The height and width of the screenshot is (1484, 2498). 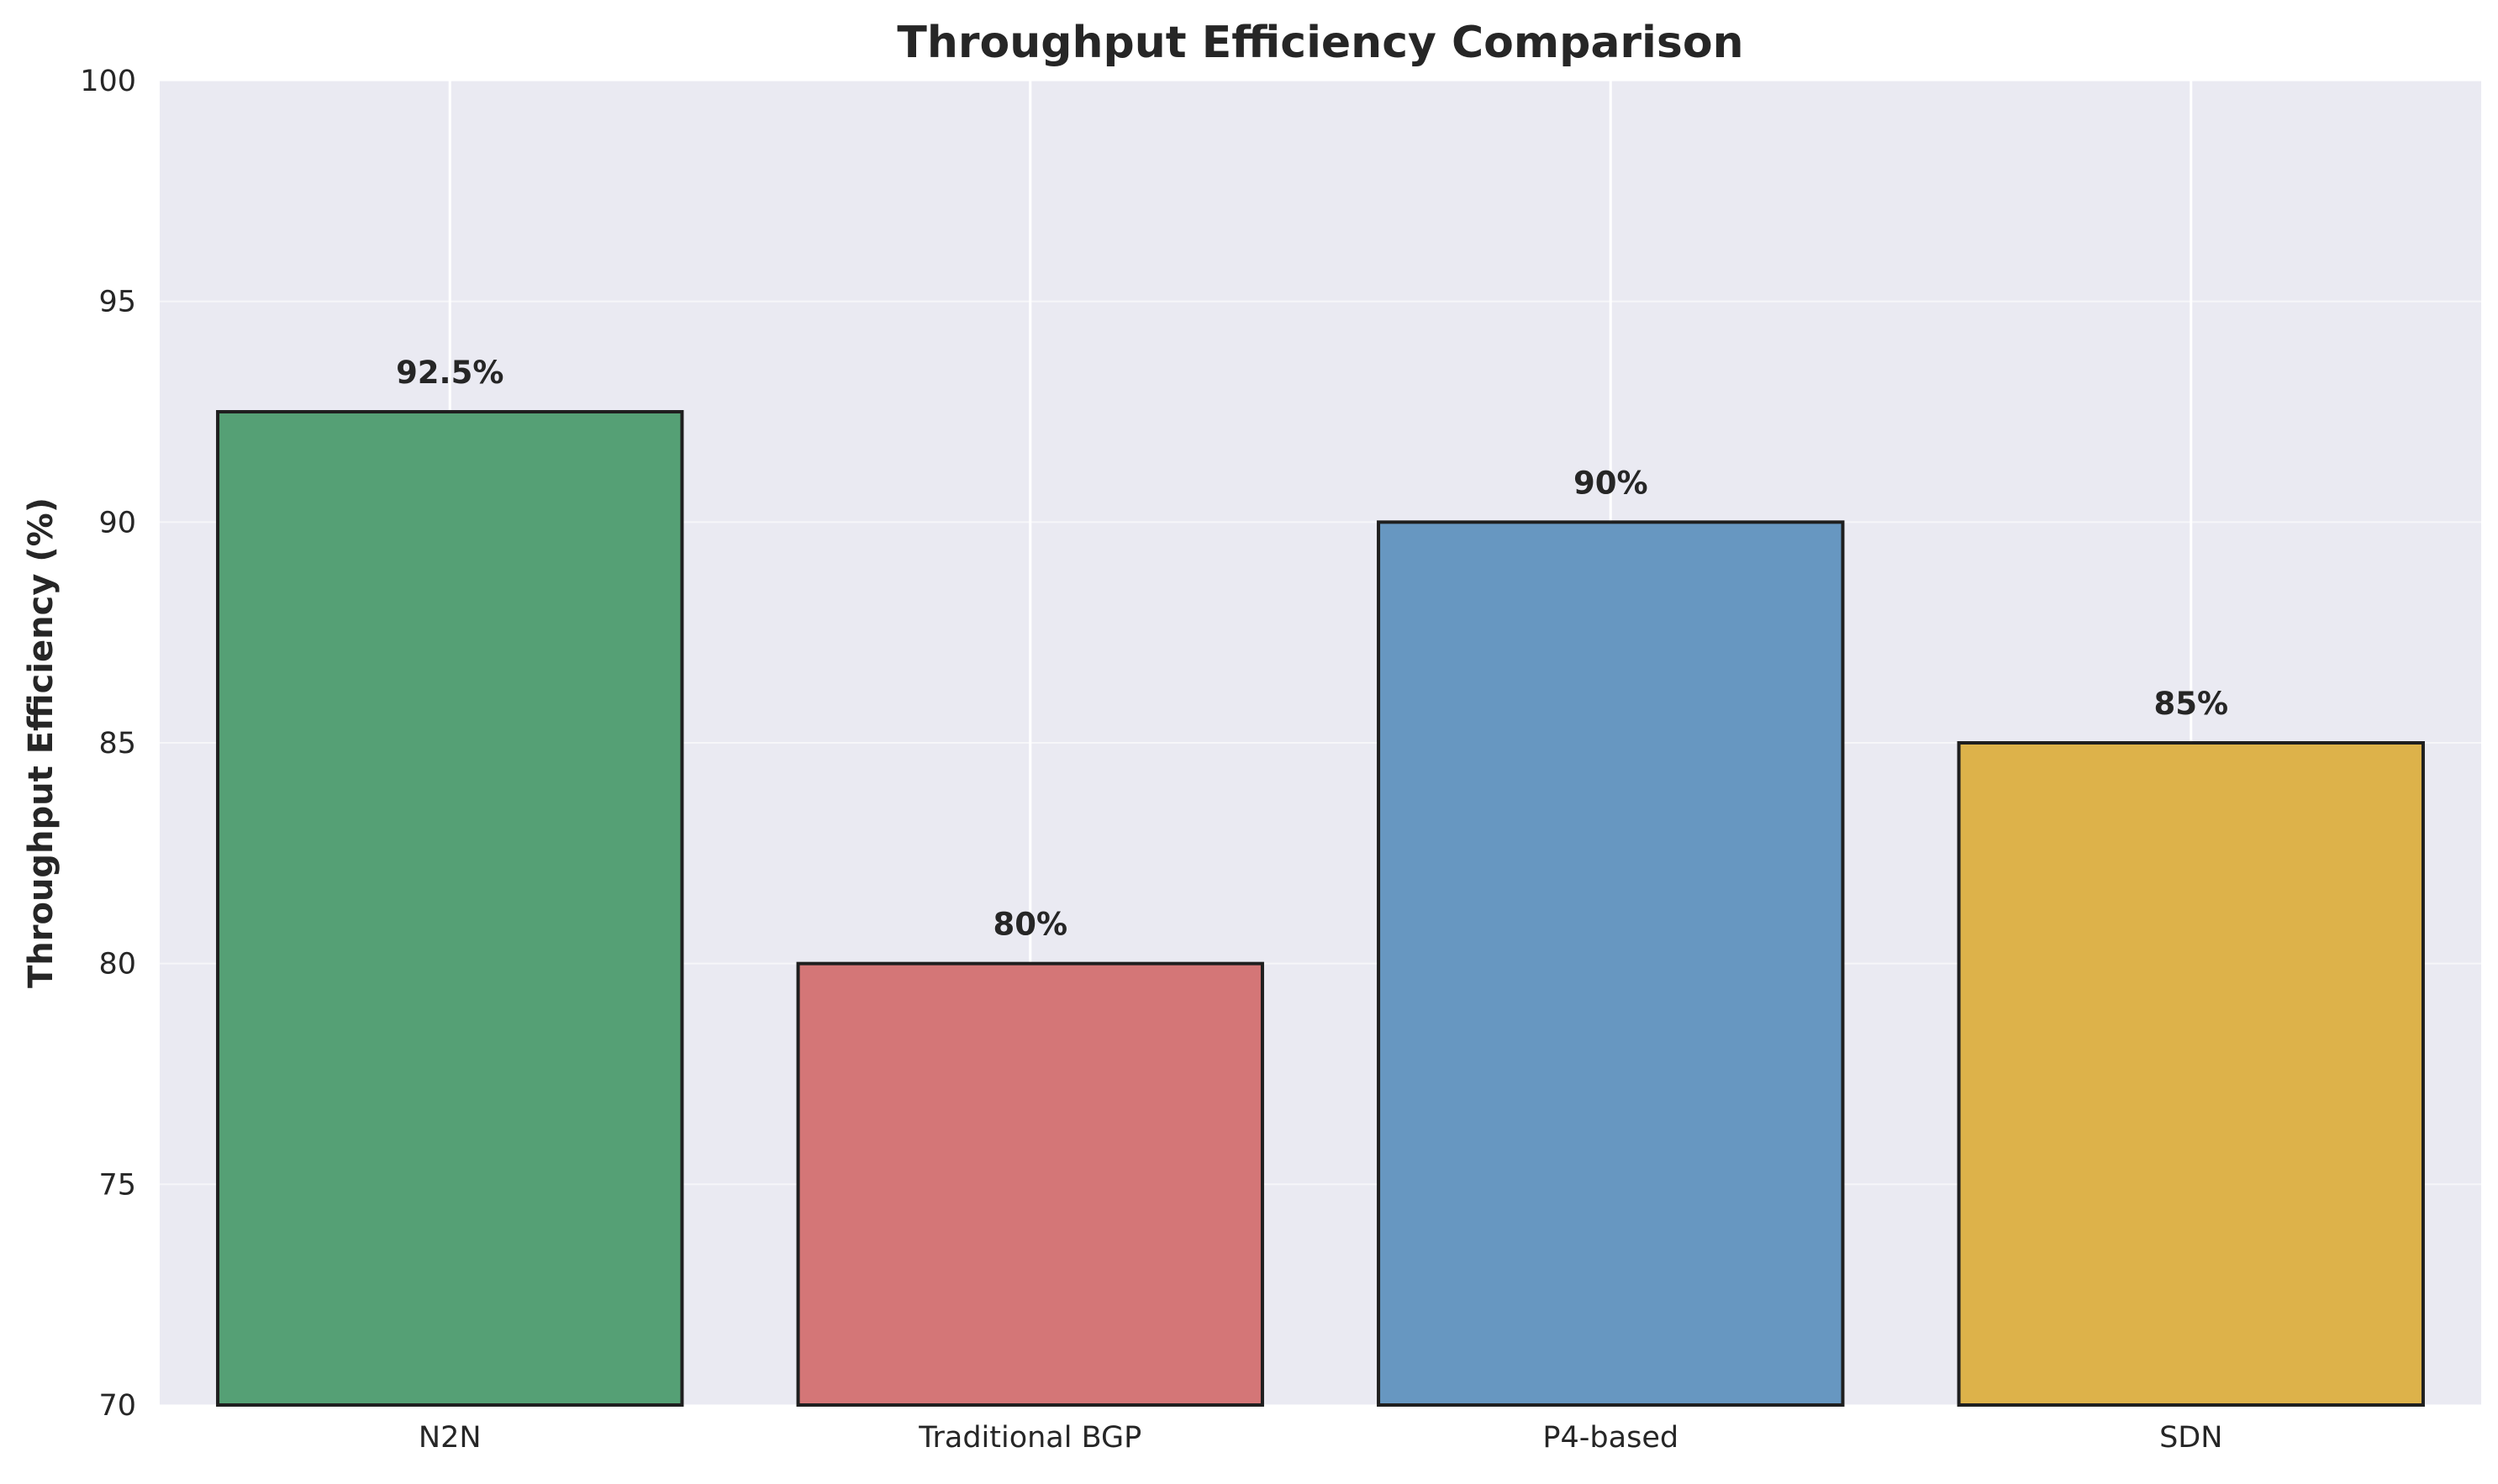 What do you see at coordinates (1320, 43) in the screenshot?
I see `chart-title: Throughput Efficiency Comparison` at bounding box center [1320, 43].